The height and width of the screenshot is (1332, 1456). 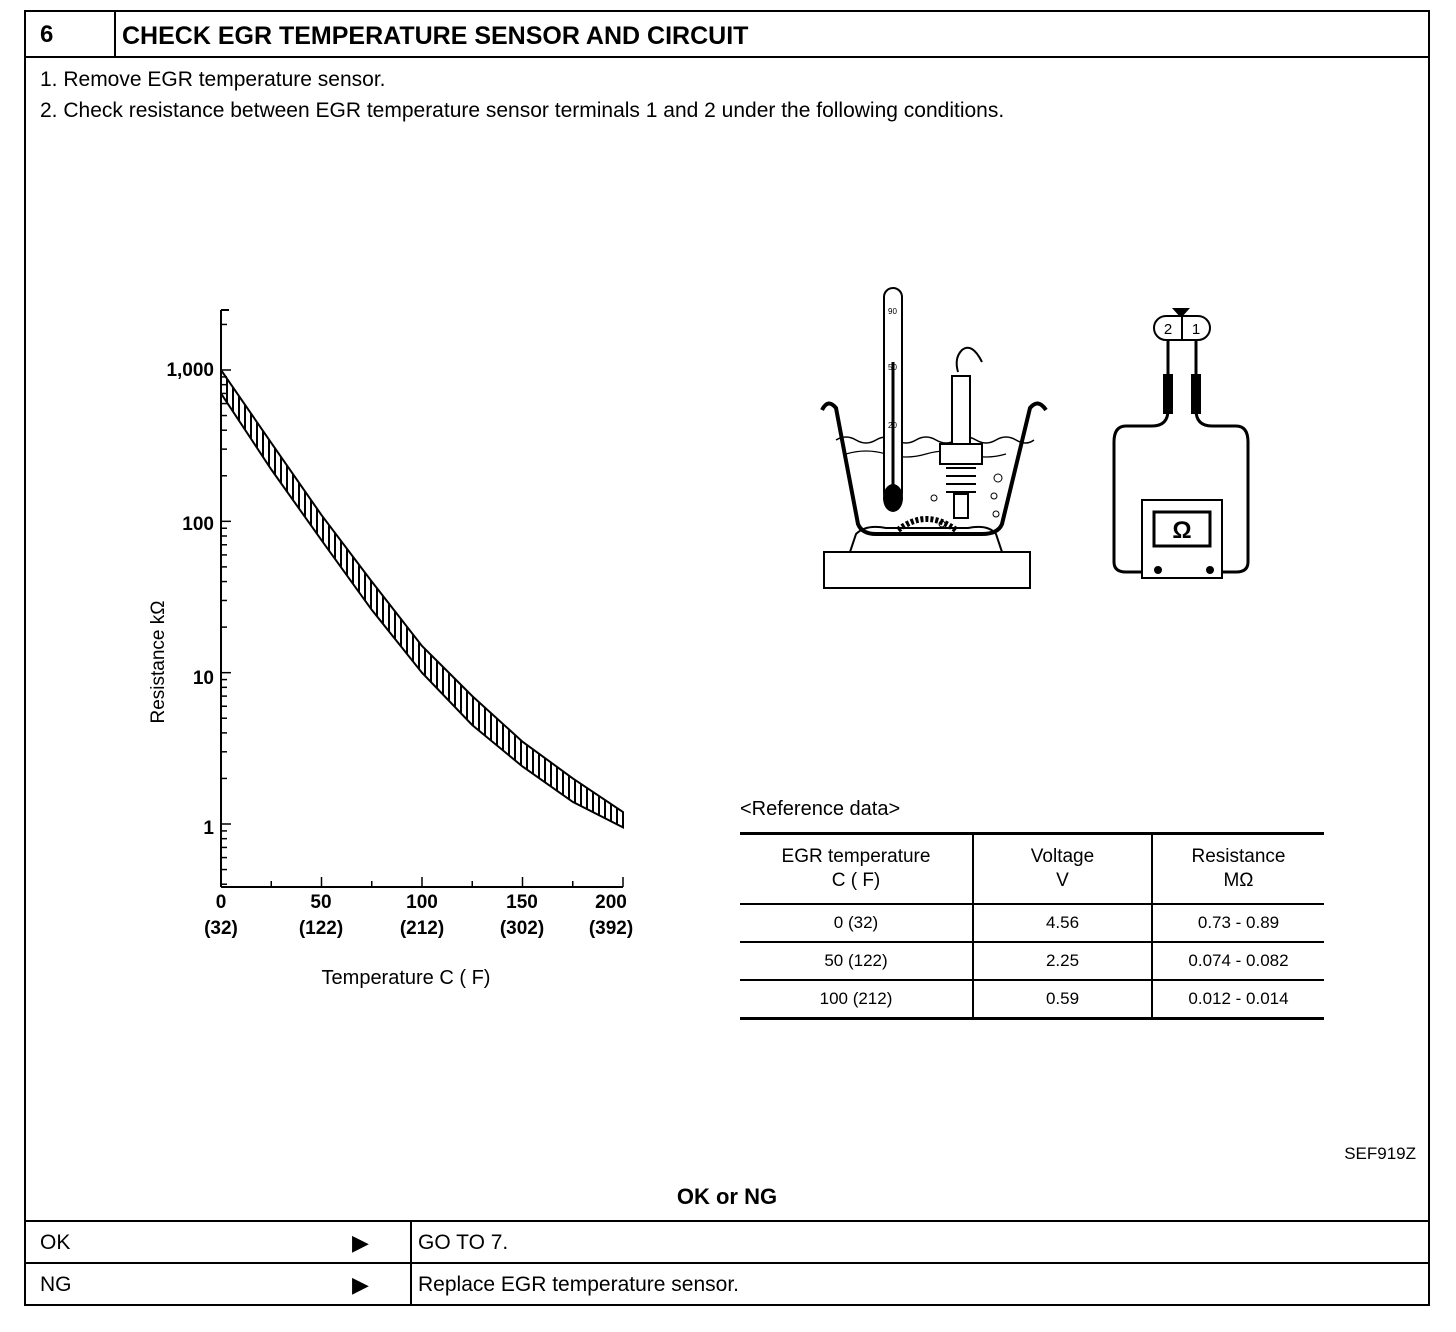 I want to click on probe-tip-right, so click(x=1196, y=394).